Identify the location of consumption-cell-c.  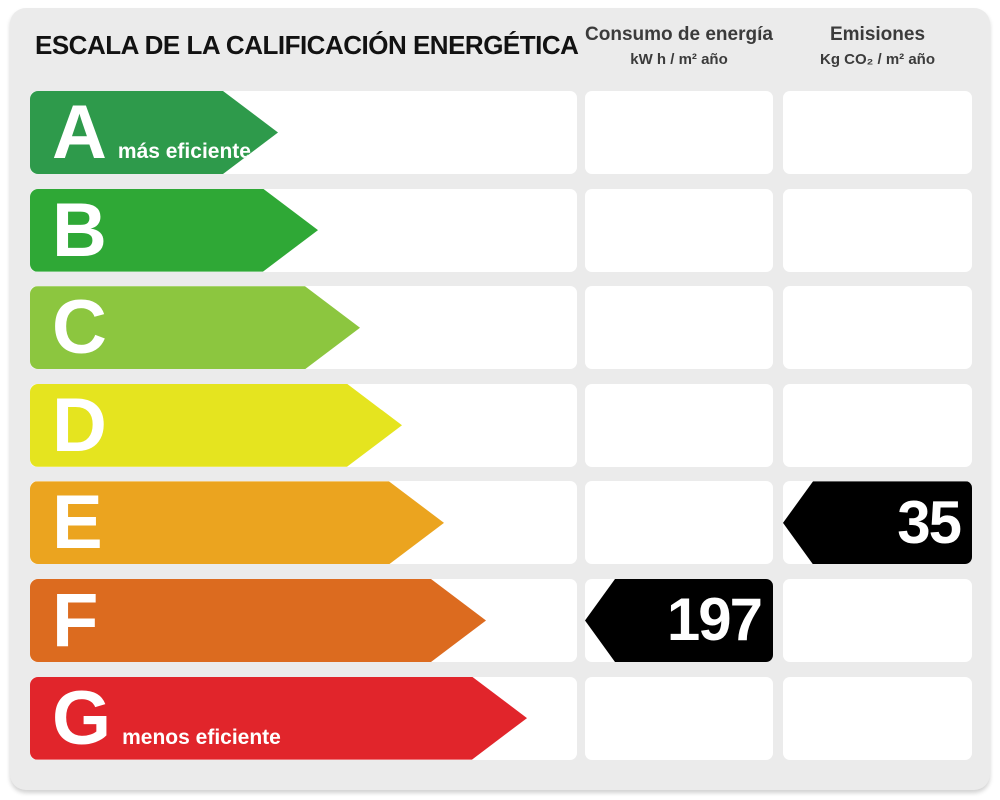
(679, 328).